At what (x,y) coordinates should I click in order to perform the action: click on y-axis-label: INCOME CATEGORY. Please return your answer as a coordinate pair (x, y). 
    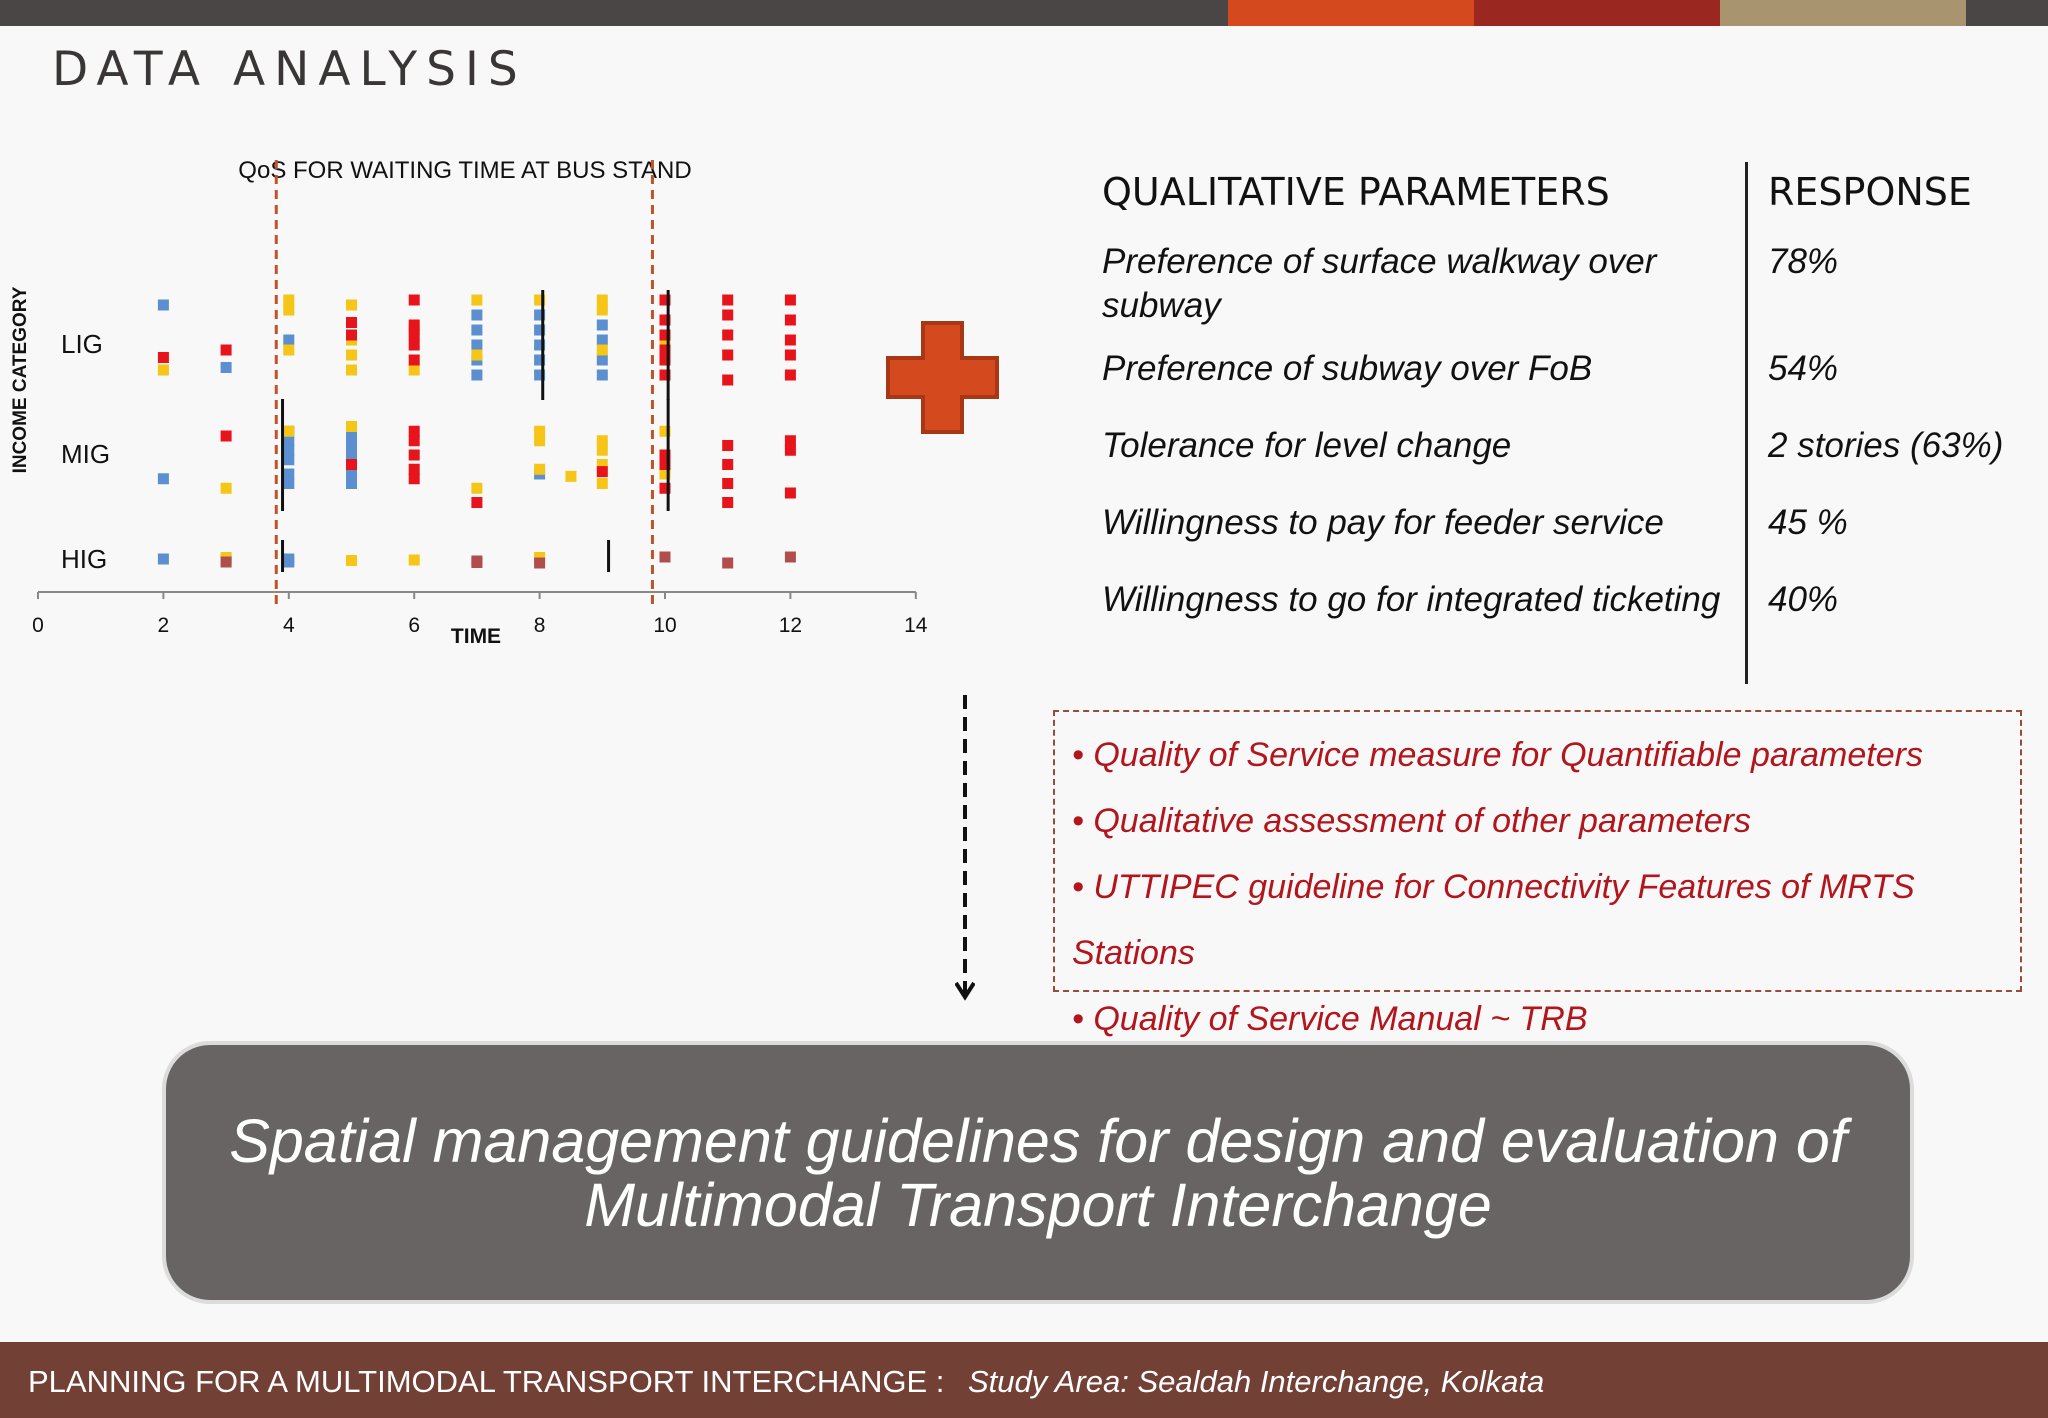
    Looking at the image, I should click on (20, 379).